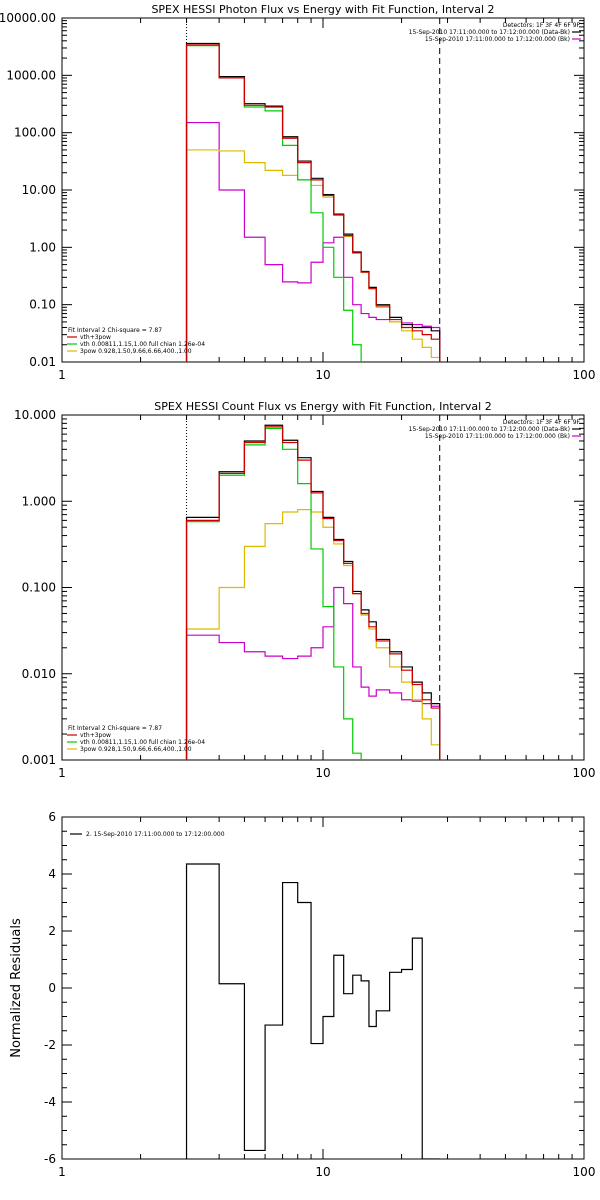 This screenshot has height=1200, width=600. Describe the element at coordinates (52, 931) in the screenshot. I see `y-tick-label: 2` at that location.